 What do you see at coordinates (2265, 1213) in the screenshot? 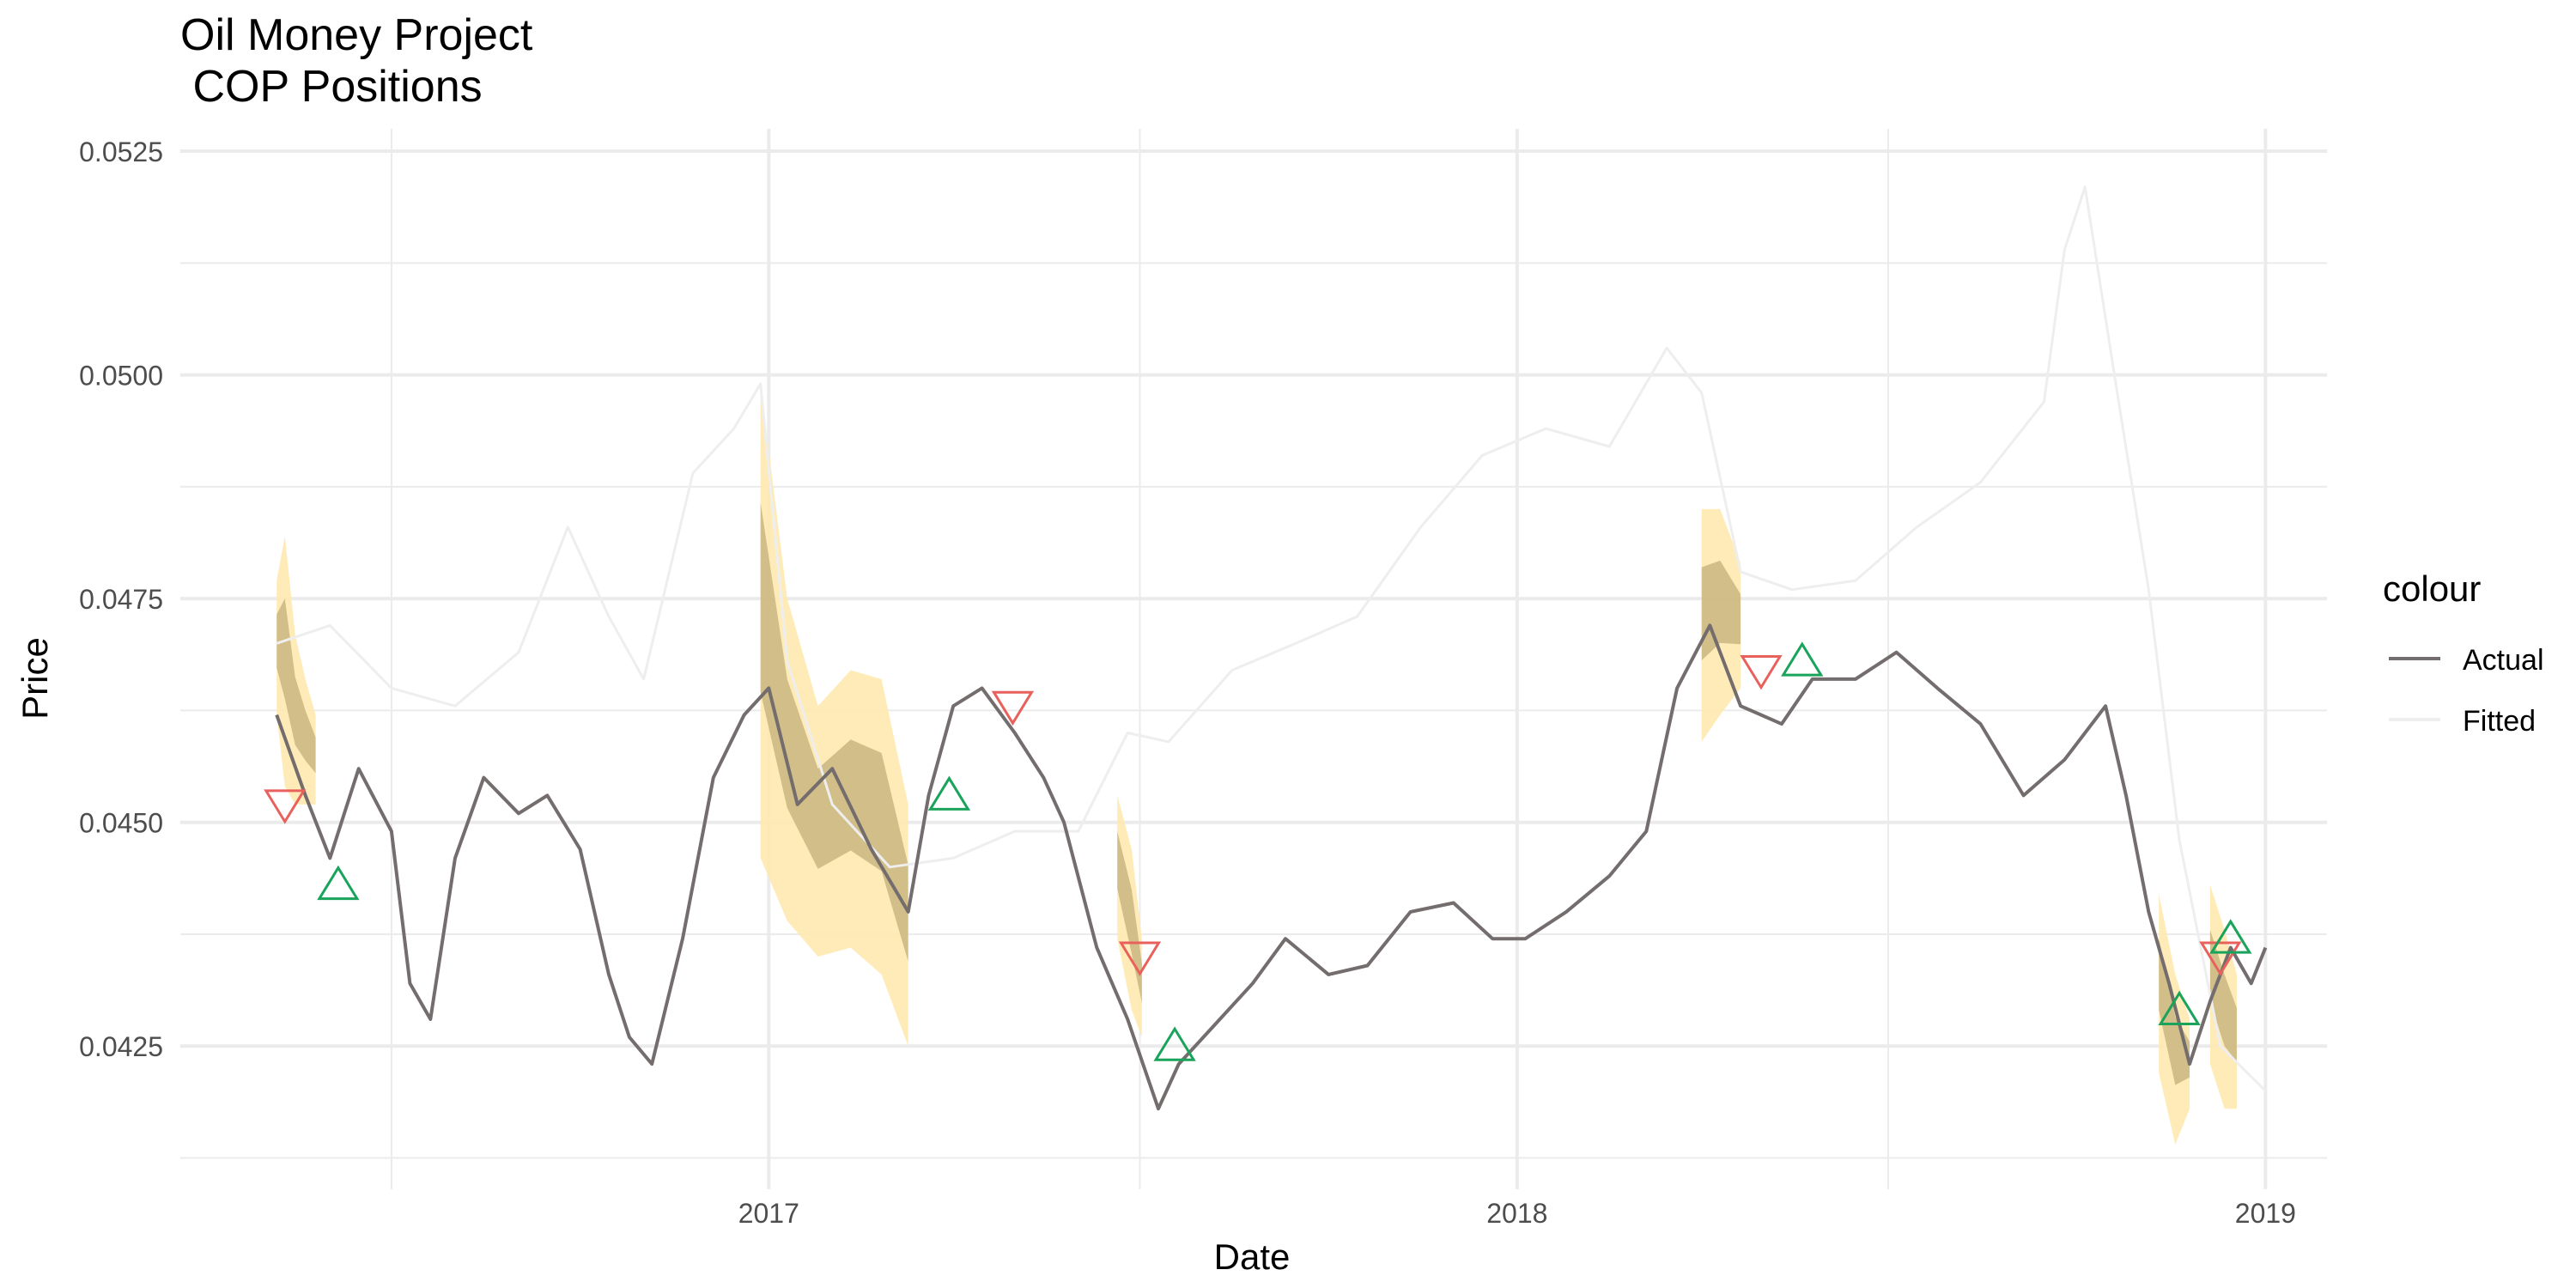
I see `x-tick-label: 2019` at bounding box center [2265, 1213].